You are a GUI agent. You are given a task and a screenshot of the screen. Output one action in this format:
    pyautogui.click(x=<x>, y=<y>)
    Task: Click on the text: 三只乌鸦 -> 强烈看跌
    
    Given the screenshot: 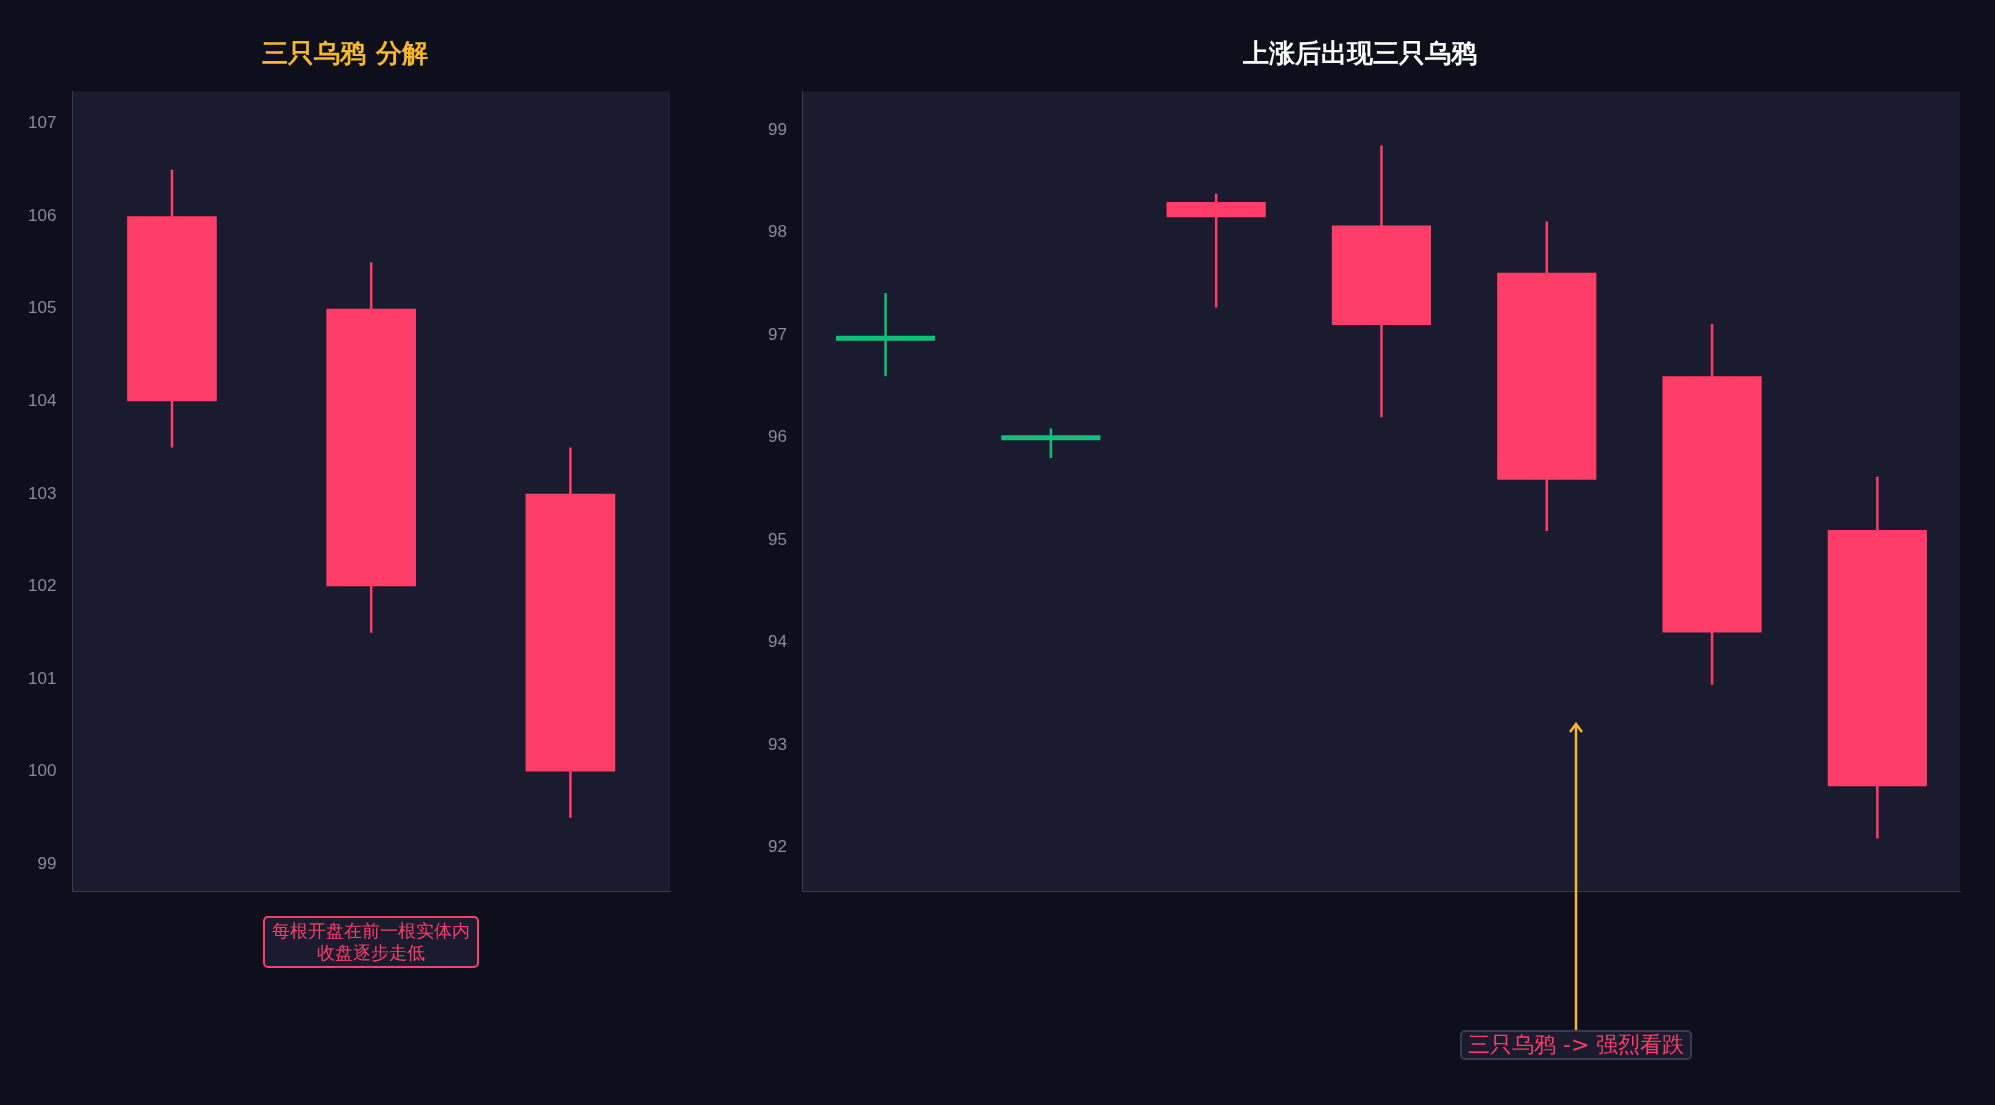 What is the action you would take?
    pyautogui.click(x=1576, y=1045)
    